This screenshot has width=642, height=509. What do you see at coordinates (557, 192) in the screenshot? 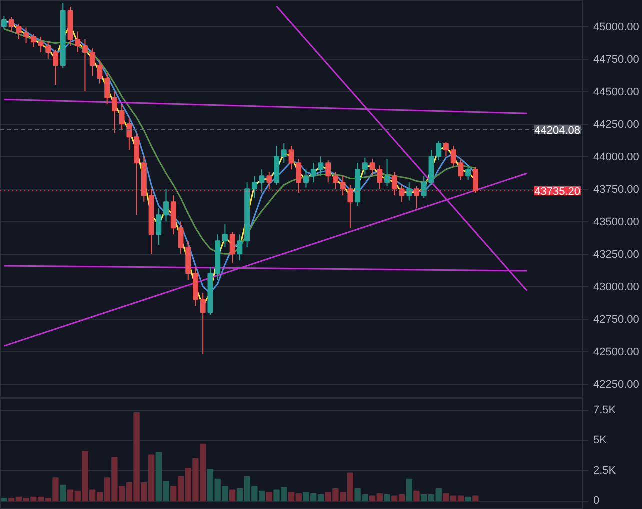
I see `ref-line-label: 43735.20` at bounding box center [557, 192].